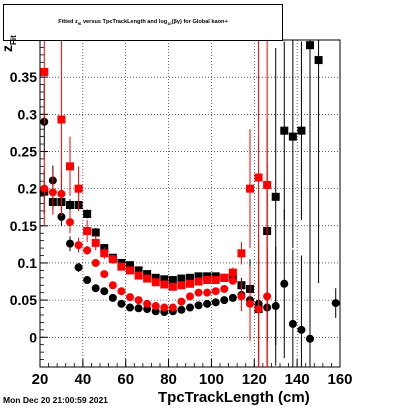 The image size is (400, 409). What do you see at coordinates (23, 151) in the screenshot?
I see `y-tick-label: 0.25` at bounding box center [23, 151].